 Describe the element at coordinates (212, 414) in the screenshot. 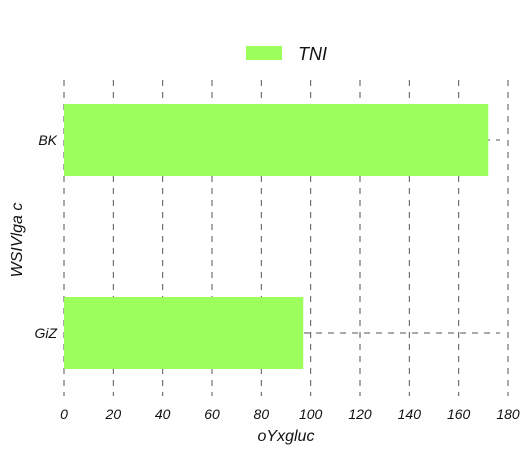

I see `x-tick-label-60: 60` at that location.